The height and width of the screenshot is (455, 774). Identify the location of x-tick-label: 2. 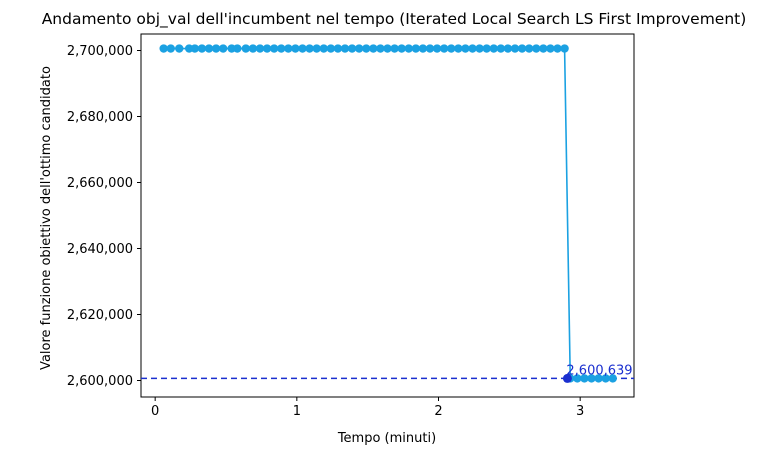
(438, 411).